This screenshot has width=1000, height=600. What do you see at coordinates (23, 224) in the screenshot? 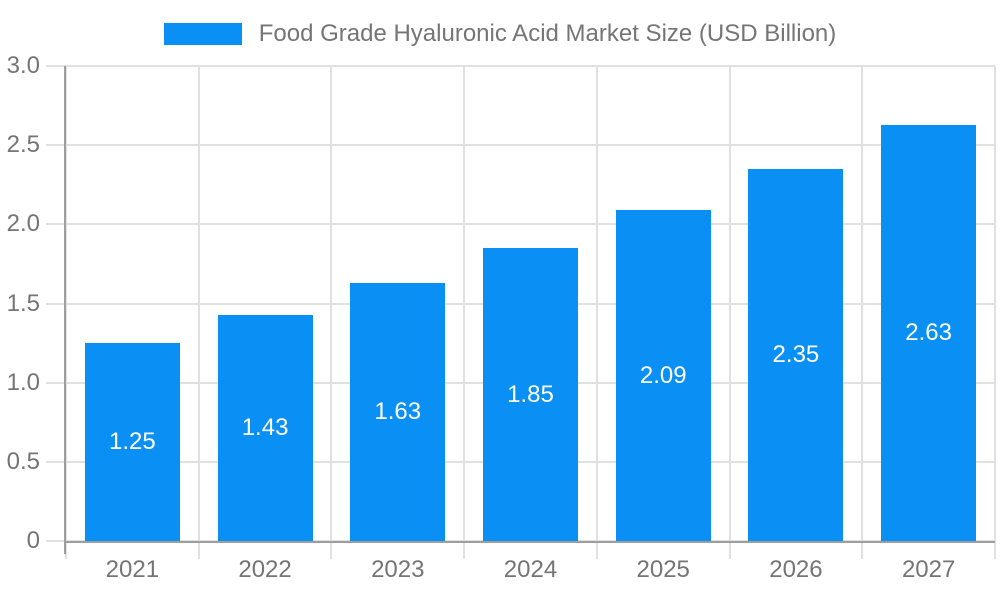
I see `y-axis-label: 2.0` at bounding box center [23, 224].